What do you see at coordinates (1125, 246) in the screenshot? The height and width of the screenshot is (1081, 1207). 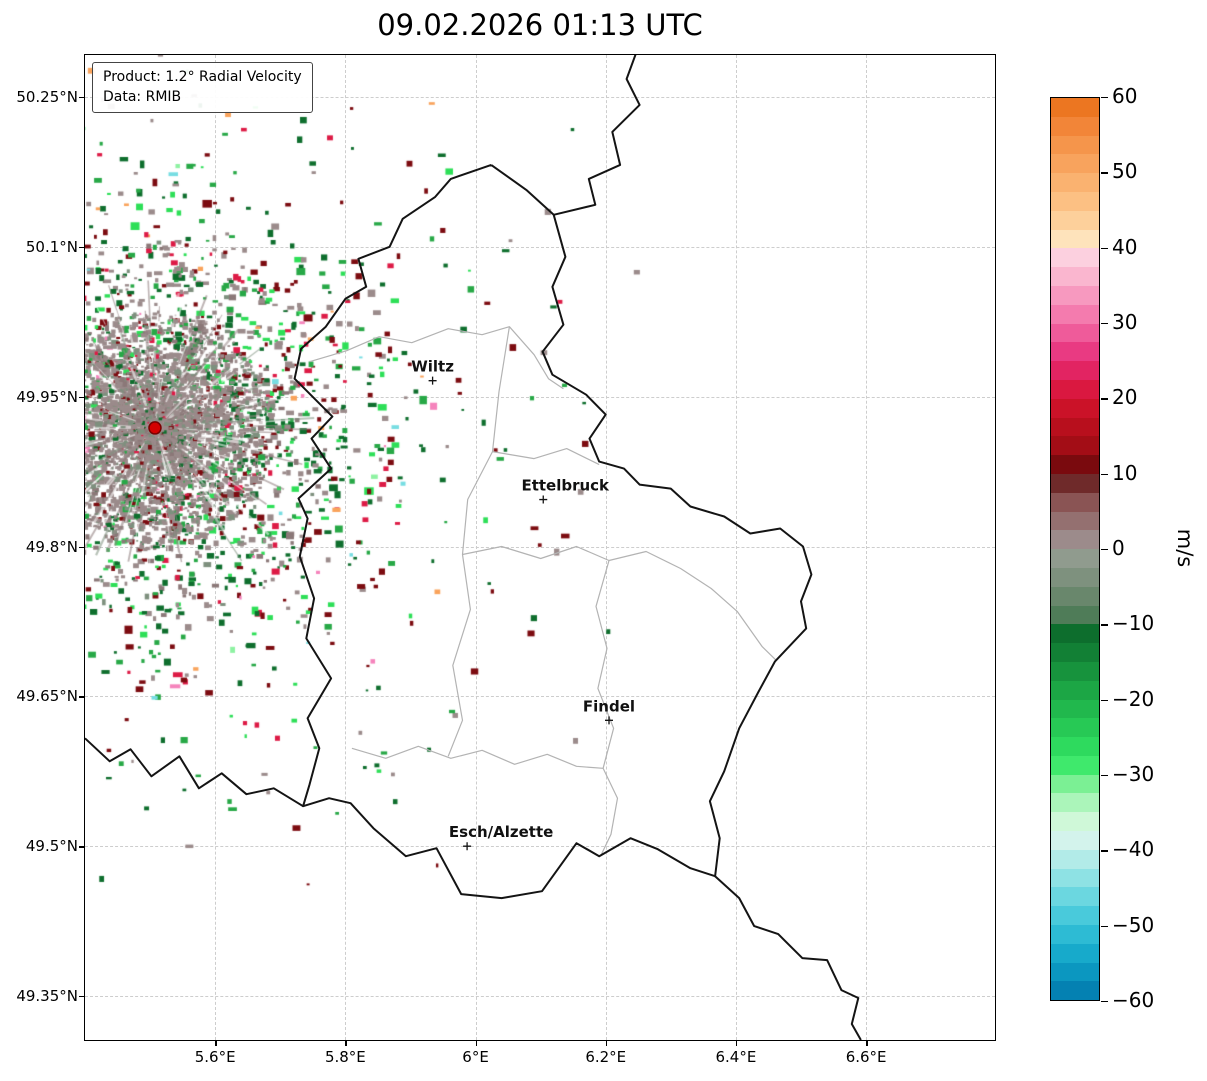 I see `colorbar-tick-label: 40` at bounding box center [1125, 246].